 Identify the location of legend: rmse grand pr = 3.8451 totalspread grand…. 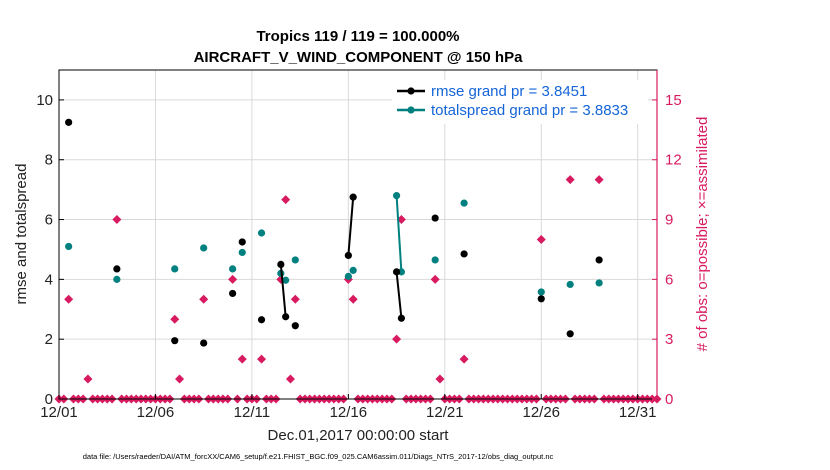
(520, 102).